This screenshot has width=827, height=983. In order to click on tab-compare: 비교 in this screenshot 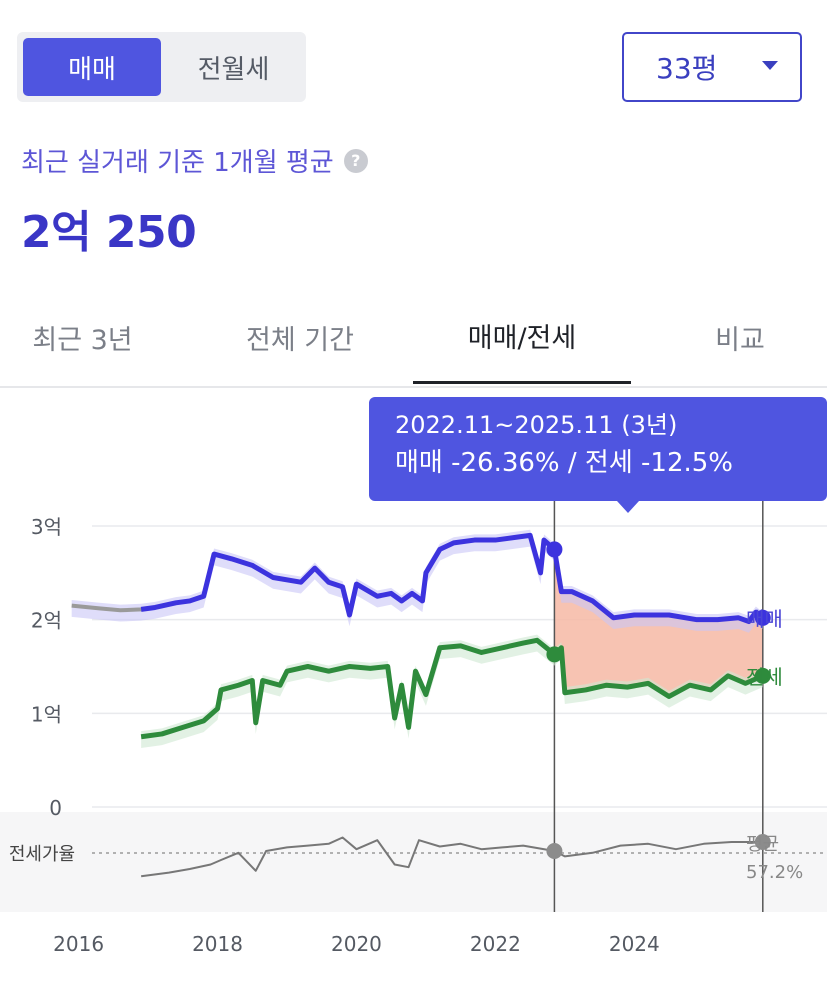, I will do `click(740, 340)`.